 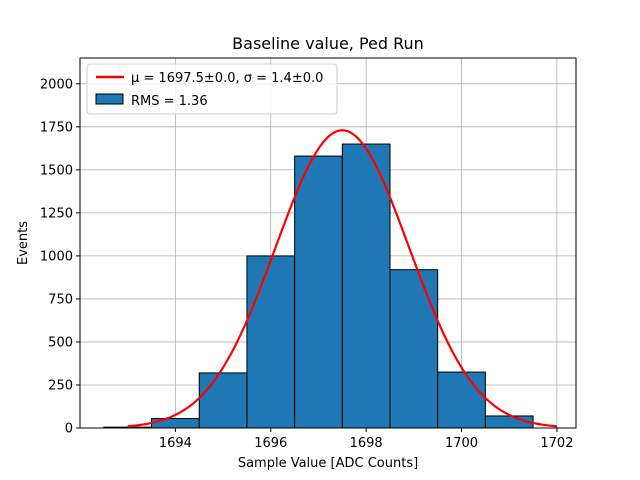 I want to click on x-tick-label: 1694, so click(x=175, y=443).